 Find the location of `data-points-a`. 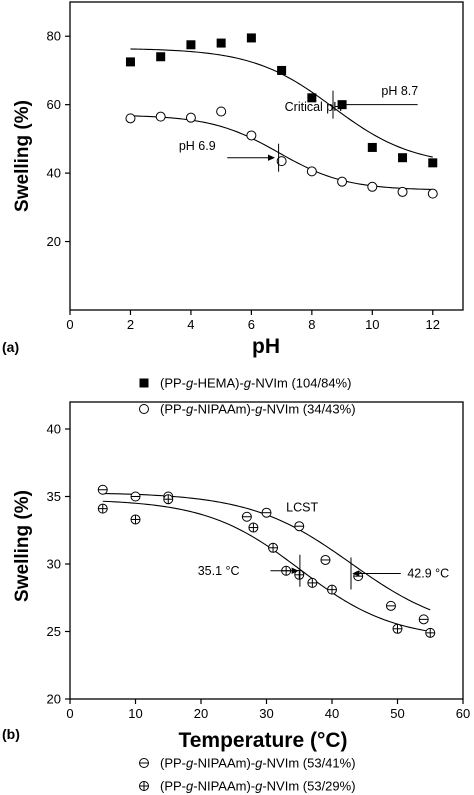

data-points-a is located at coordinates (281, 116).